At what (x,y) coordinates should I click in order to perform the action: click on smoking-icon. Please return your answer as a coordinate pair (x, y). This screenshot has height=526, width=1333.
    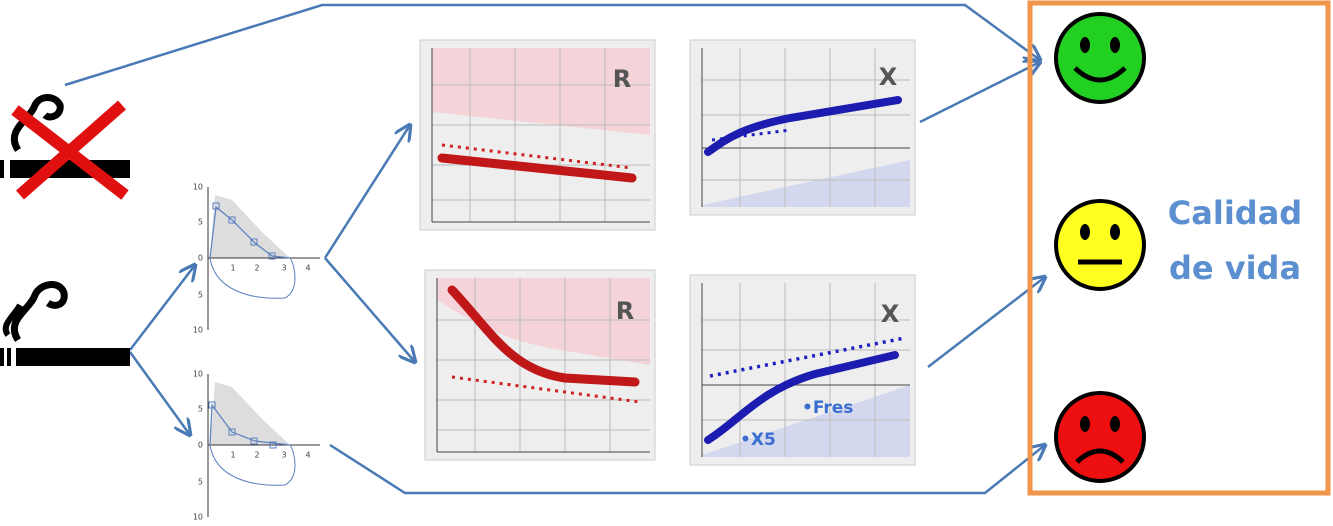
    Looking at the image, I should click on (65, 323).